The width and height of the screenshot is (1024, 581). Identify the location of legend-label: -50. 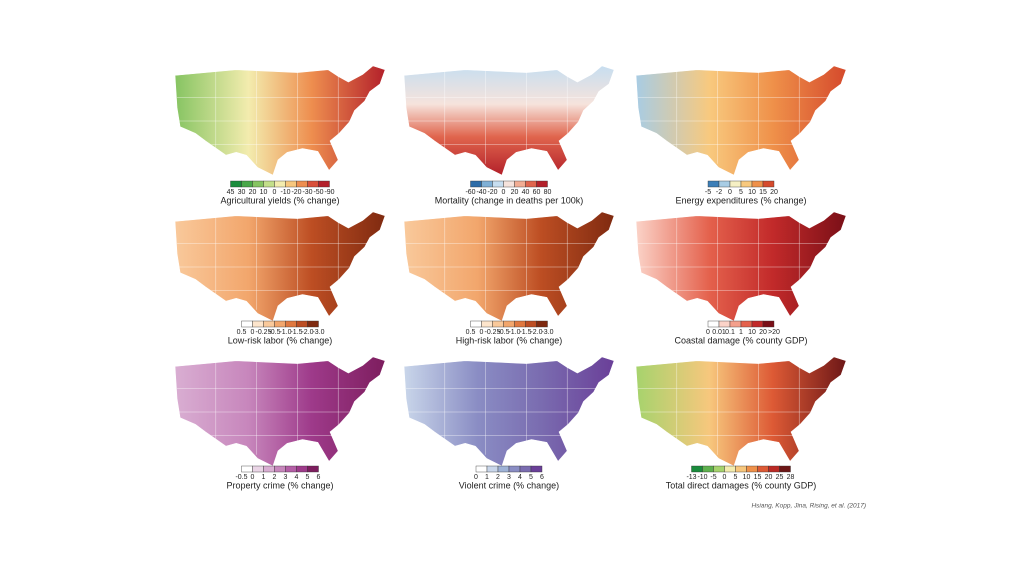
(318, 192).